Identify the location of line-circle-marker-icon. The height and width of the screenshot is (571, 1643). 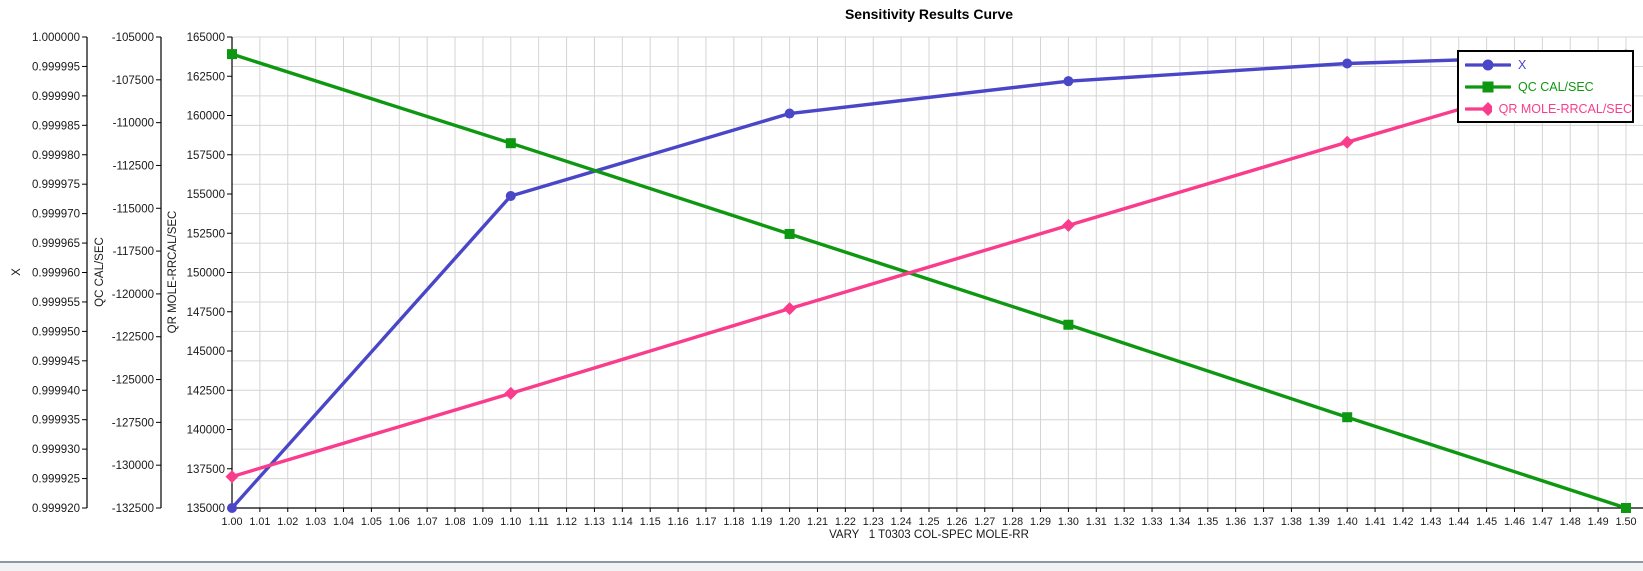
(1488, 65).